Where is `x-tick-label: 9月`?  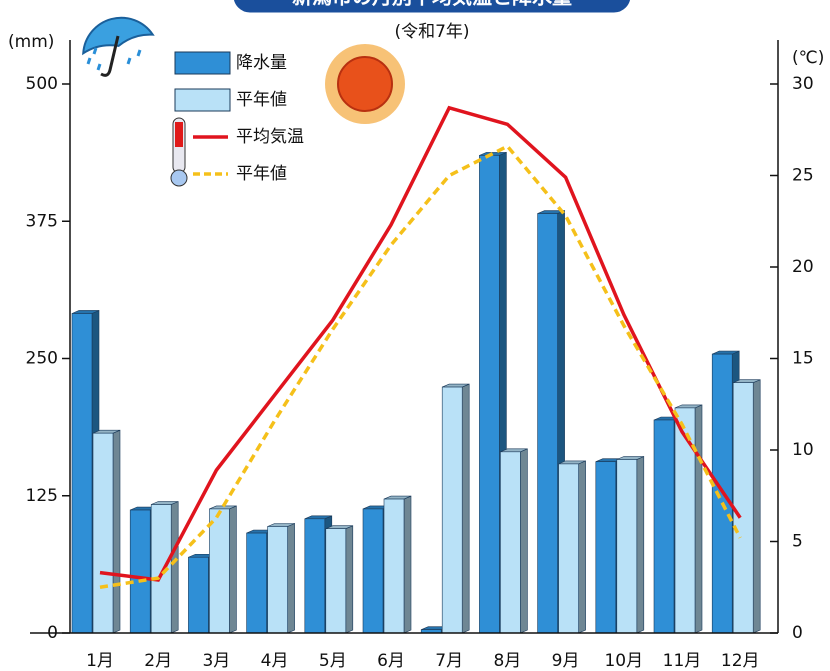
x-tick-label: 9月 is located at coordinates (566, 661).